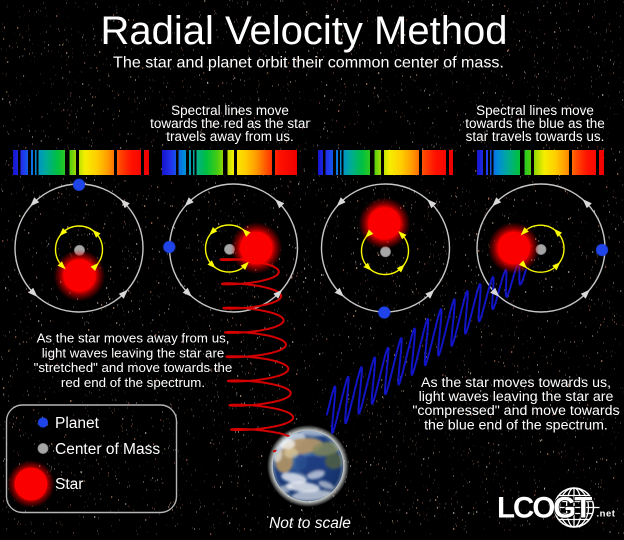 The height and width of the screenshot is (540, 624). Describe the element at coordinates (516, 426) in the screenshot. I see `svg-text: the blue end of the spectrum.` at that location.